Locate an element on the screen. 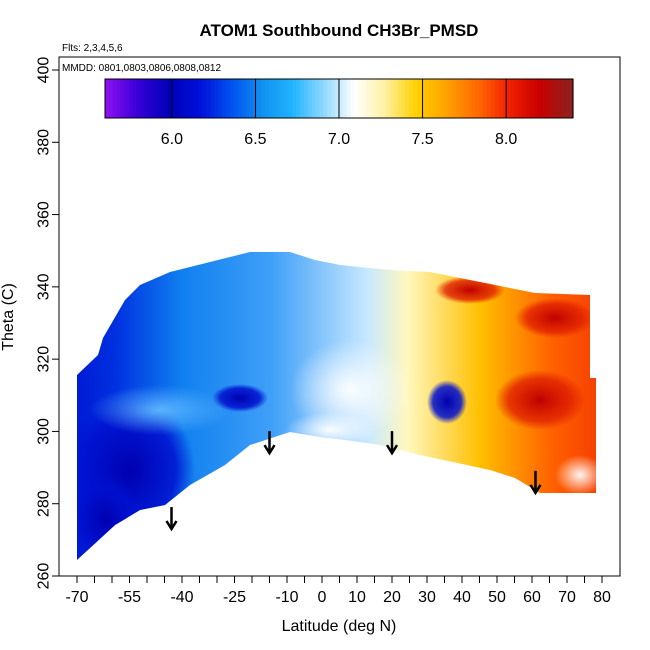 The height and width of the screenshot is (650, 650). x-tick-label: -70 is located at coordinates (76, 597).